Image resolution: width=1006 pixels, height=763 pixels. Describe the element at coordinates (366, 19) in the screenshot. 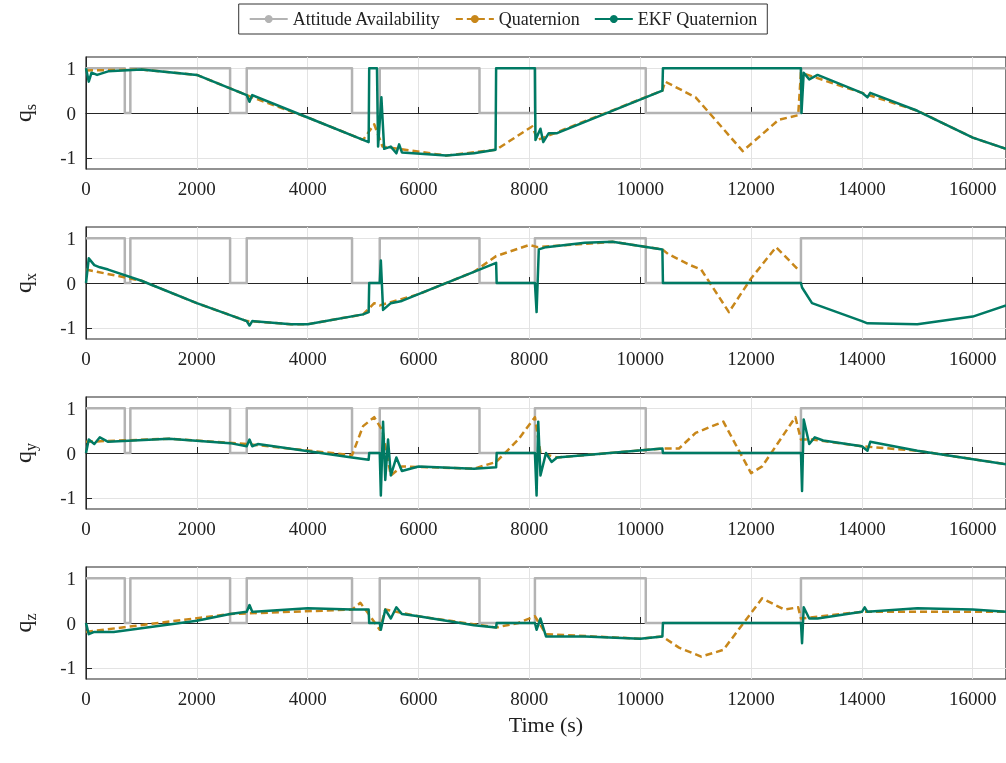

I see `legend-label: Attitude Availability` at that location.